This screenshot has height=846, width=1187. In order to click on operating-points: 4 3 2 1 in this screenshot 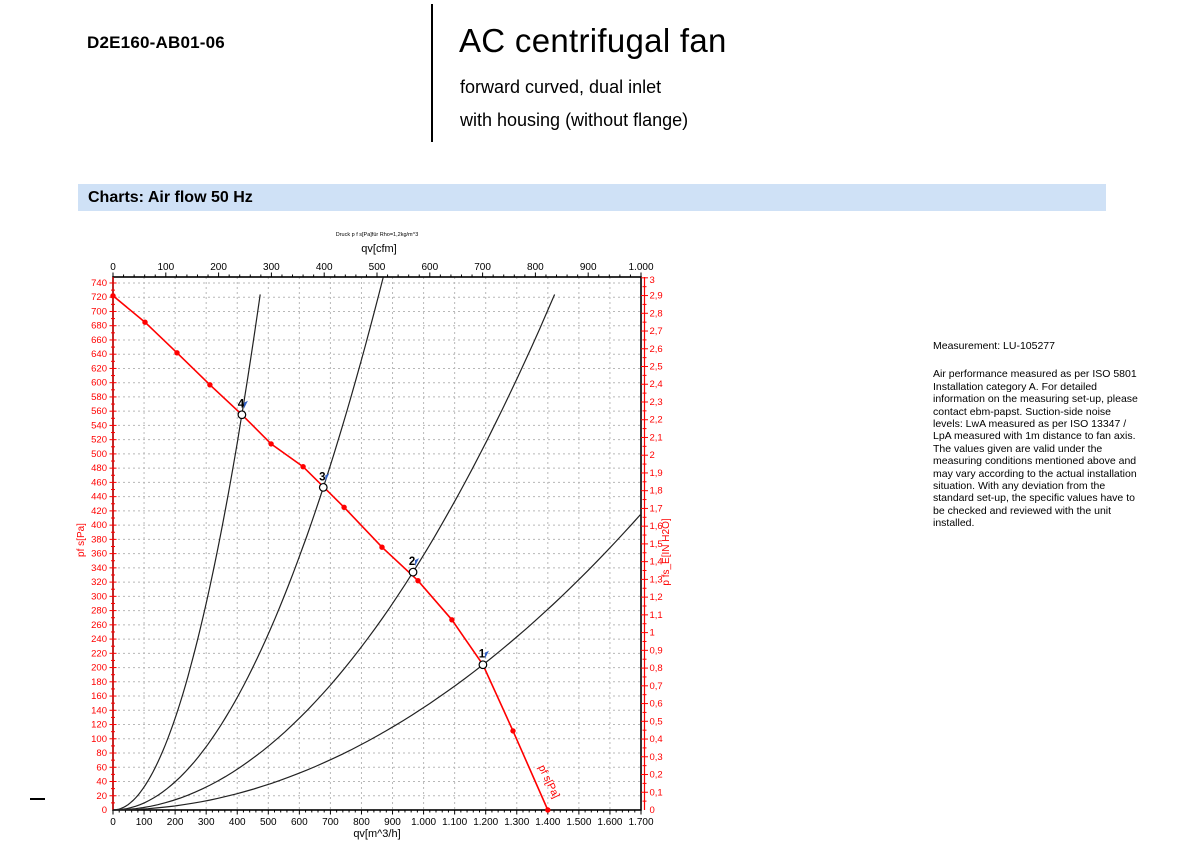, I will do `click(363, 534)`.